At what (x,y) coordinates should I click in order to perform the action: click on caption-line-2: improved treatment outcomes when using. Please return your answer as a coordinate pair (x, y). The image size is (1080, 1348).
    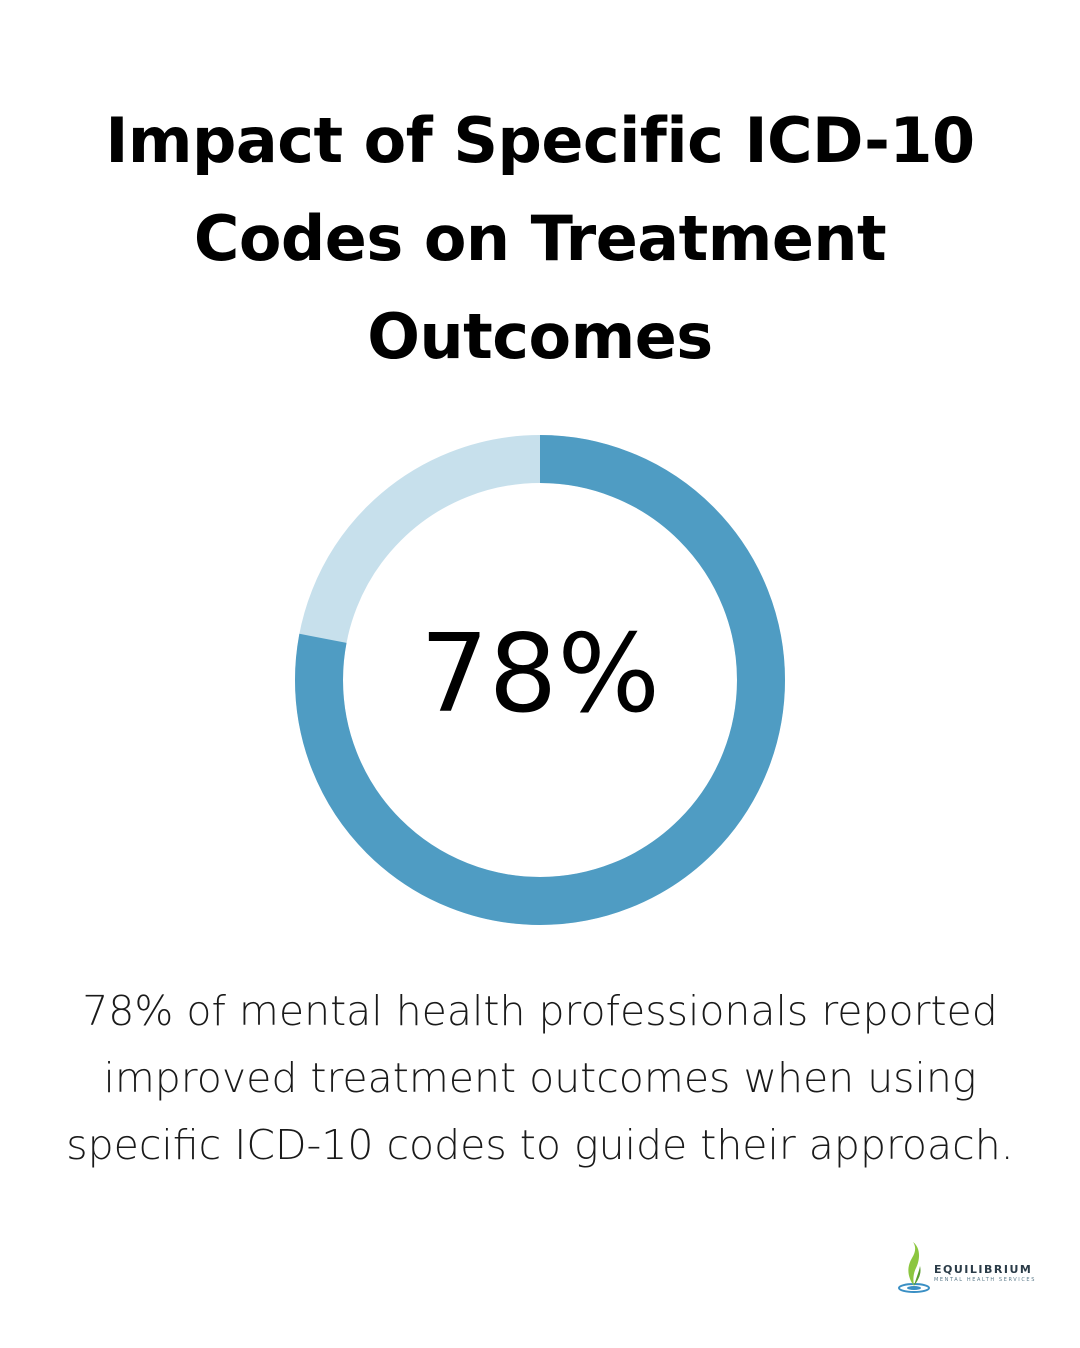
    Looking at the image, I should click on (540, 1078).